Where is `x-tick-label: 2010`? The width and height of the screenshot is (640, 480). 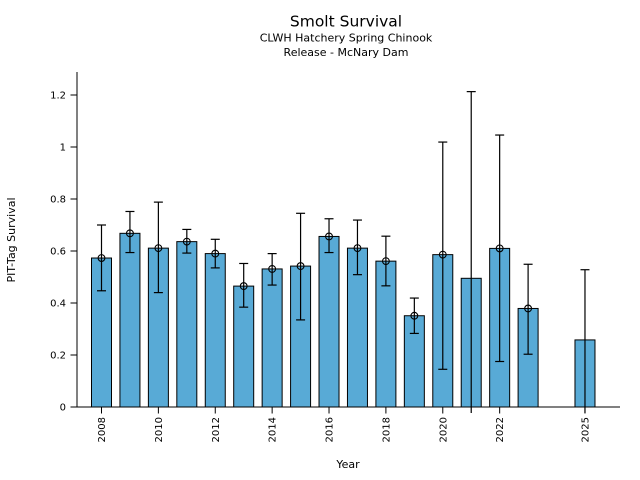
x-tick-label: 2010 is located at coordinates (159, 429).